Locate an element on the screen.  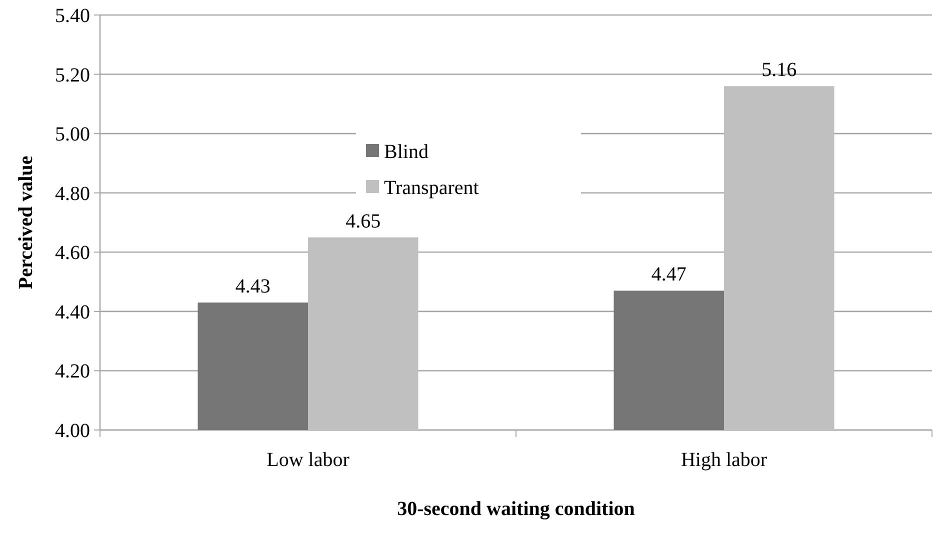
data-label: 4.43 is located at coordinates (252, 287).